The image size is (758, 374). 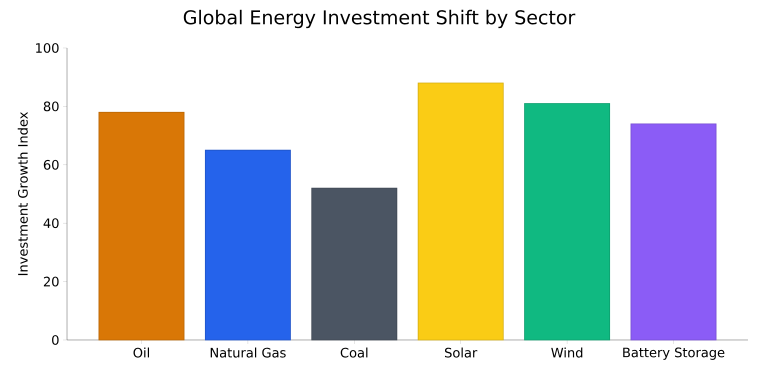 What do you see at coordinates (248, 353) in the screenshot?
I see `x-tick-label: Natural Gas` at bounding box center [248, 353].